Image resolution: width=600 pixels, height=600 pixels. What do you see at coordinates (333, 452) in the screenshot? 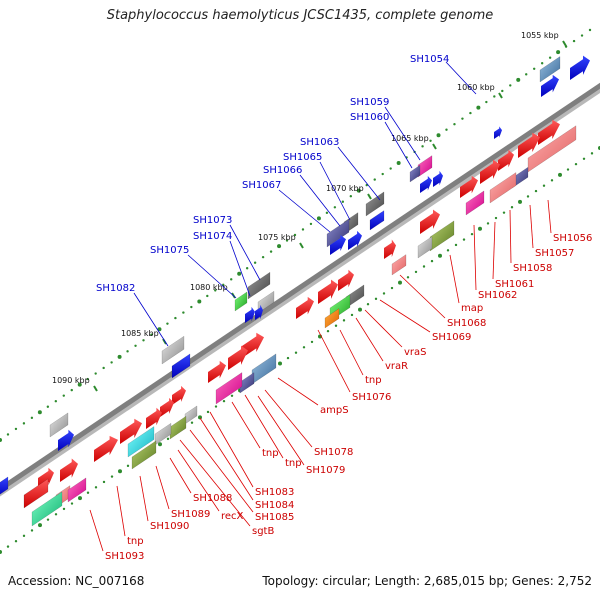
I see `gene-label-lower: SH1078` at bounding box center [333, 452].